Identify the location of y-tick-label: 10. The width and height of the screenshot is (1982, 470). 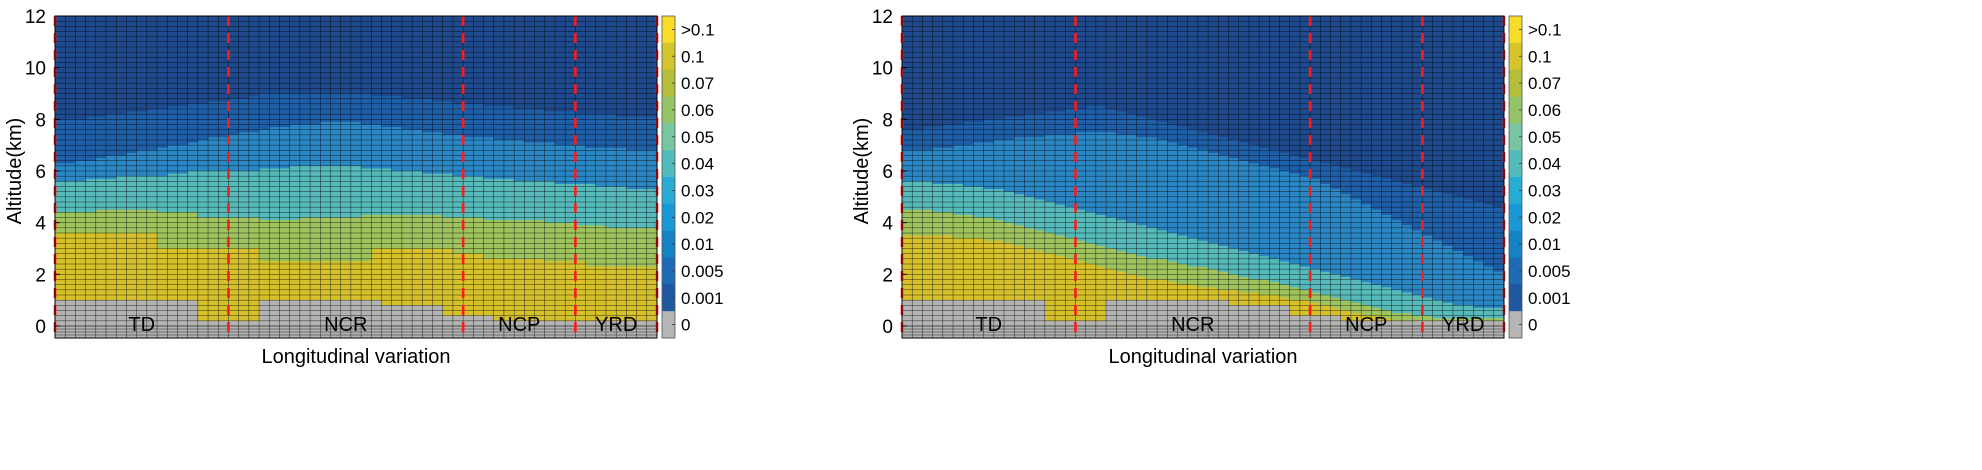
(882, 69).